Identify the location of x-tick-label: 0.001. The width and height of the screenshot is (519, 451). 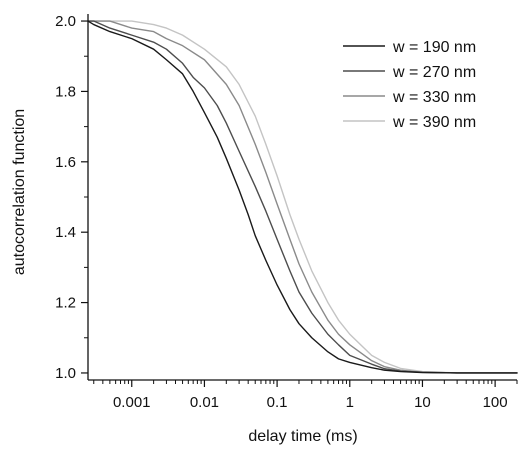
(132, 402).